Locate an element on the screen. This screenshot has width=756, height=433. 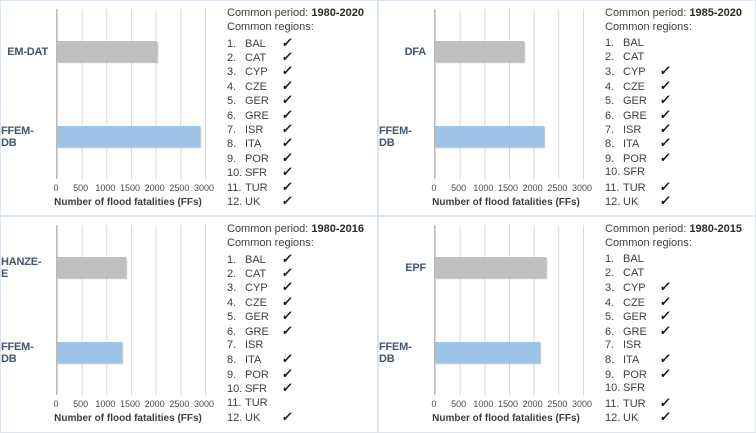
x-tick-label: 2000 is located at coordinates (532, 404).